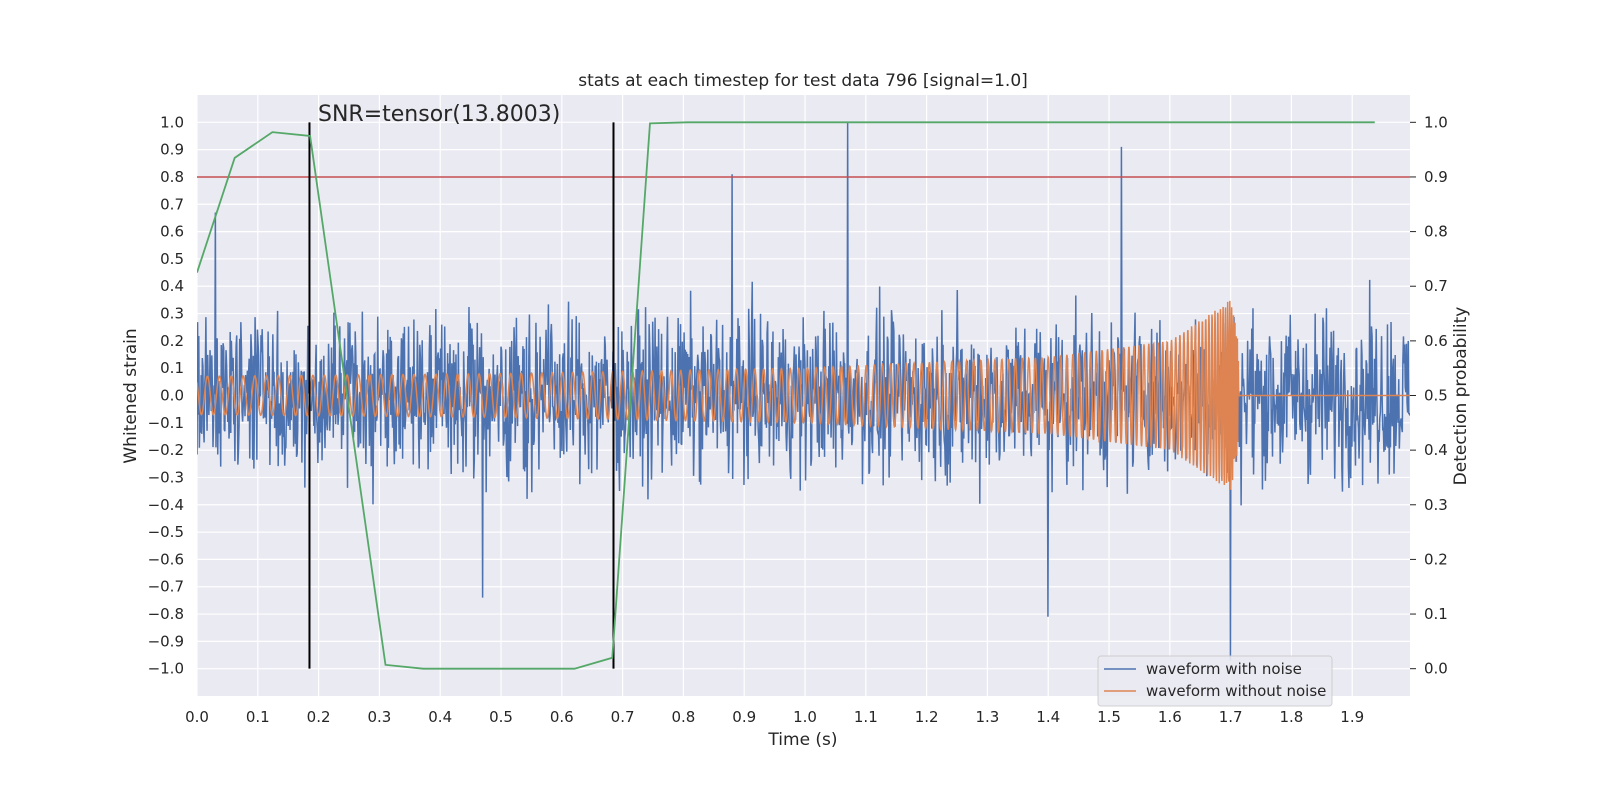 This screenshot has height=800, width=1600. I want to click on y-tick-label: 0.7, so click(172, 204).